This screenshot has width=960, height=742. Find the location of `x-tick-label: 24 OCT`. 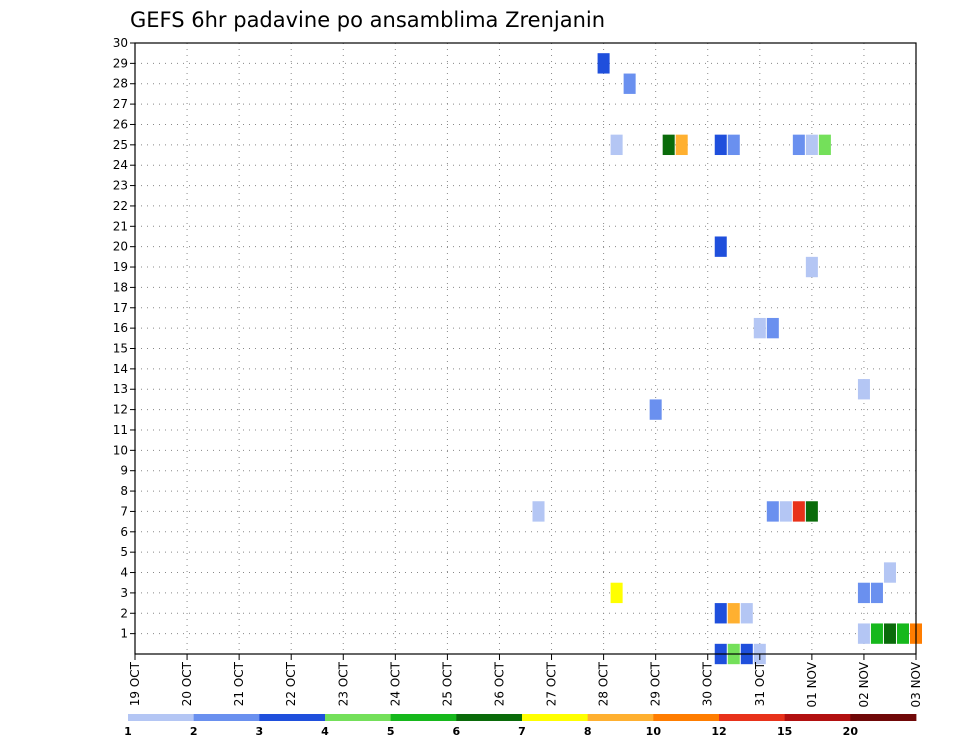

x-tick-label: 24 OCT is located at coordinates (395, 683).